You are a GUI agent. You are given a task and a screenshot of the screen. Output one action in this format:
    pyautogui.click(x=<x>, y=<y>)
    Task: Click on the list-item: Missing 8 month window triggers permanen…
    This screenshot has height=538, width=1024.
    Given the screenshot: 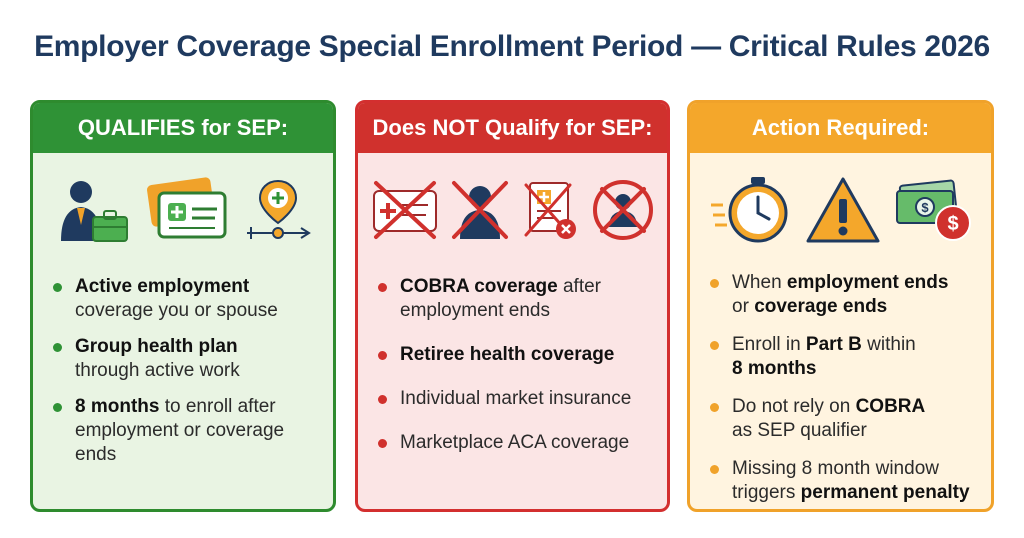 What is the action you would take?
    pyautogui.click(x=844, y=481)
    